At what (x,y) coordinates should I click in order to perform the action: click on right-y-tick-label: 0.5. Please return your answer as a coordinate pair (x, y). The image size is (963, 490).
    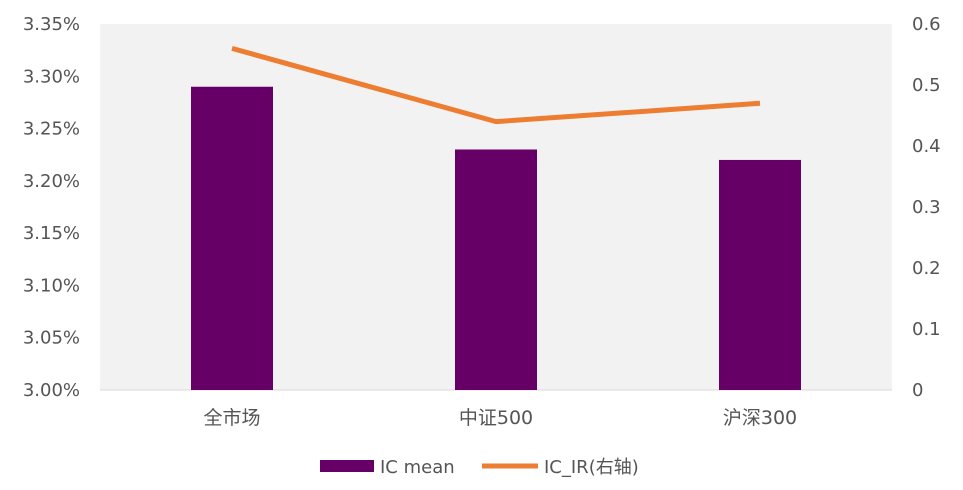
    Looking at the image, I should click on (926, 85).